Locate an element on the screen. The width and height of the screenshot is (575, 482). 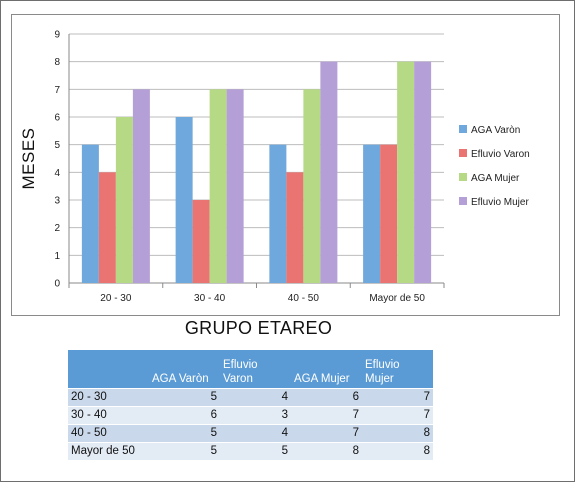
x-tick-label: 40 - 50 is located at coordinates (304, 298).